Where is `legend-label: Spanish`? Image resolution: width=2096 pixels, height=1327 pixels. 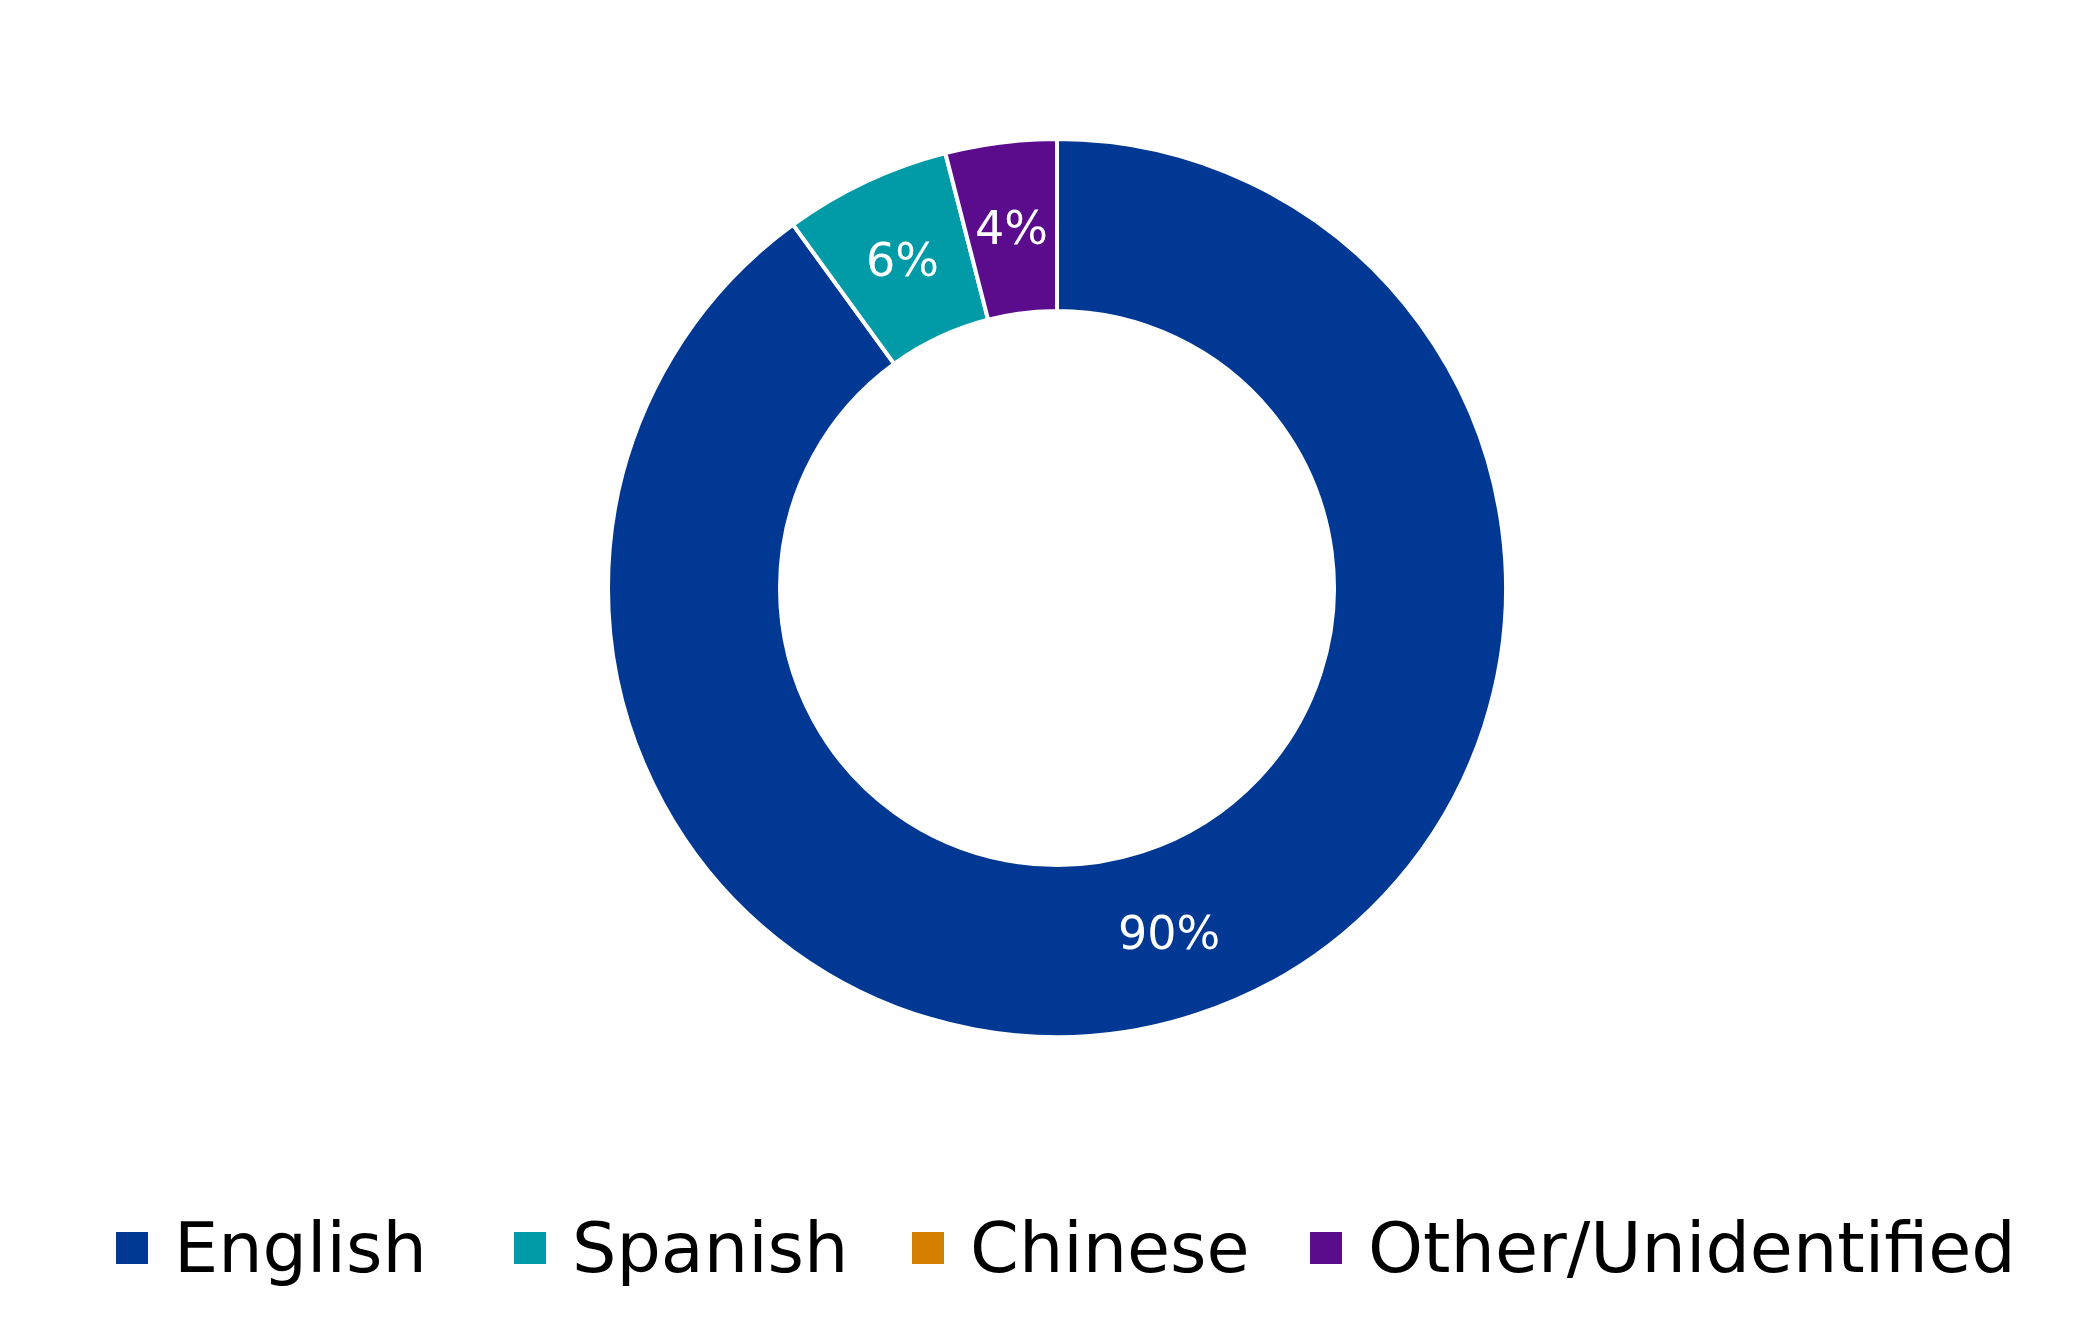
legend-label: Spanish is located at coordinates (710, 1248).